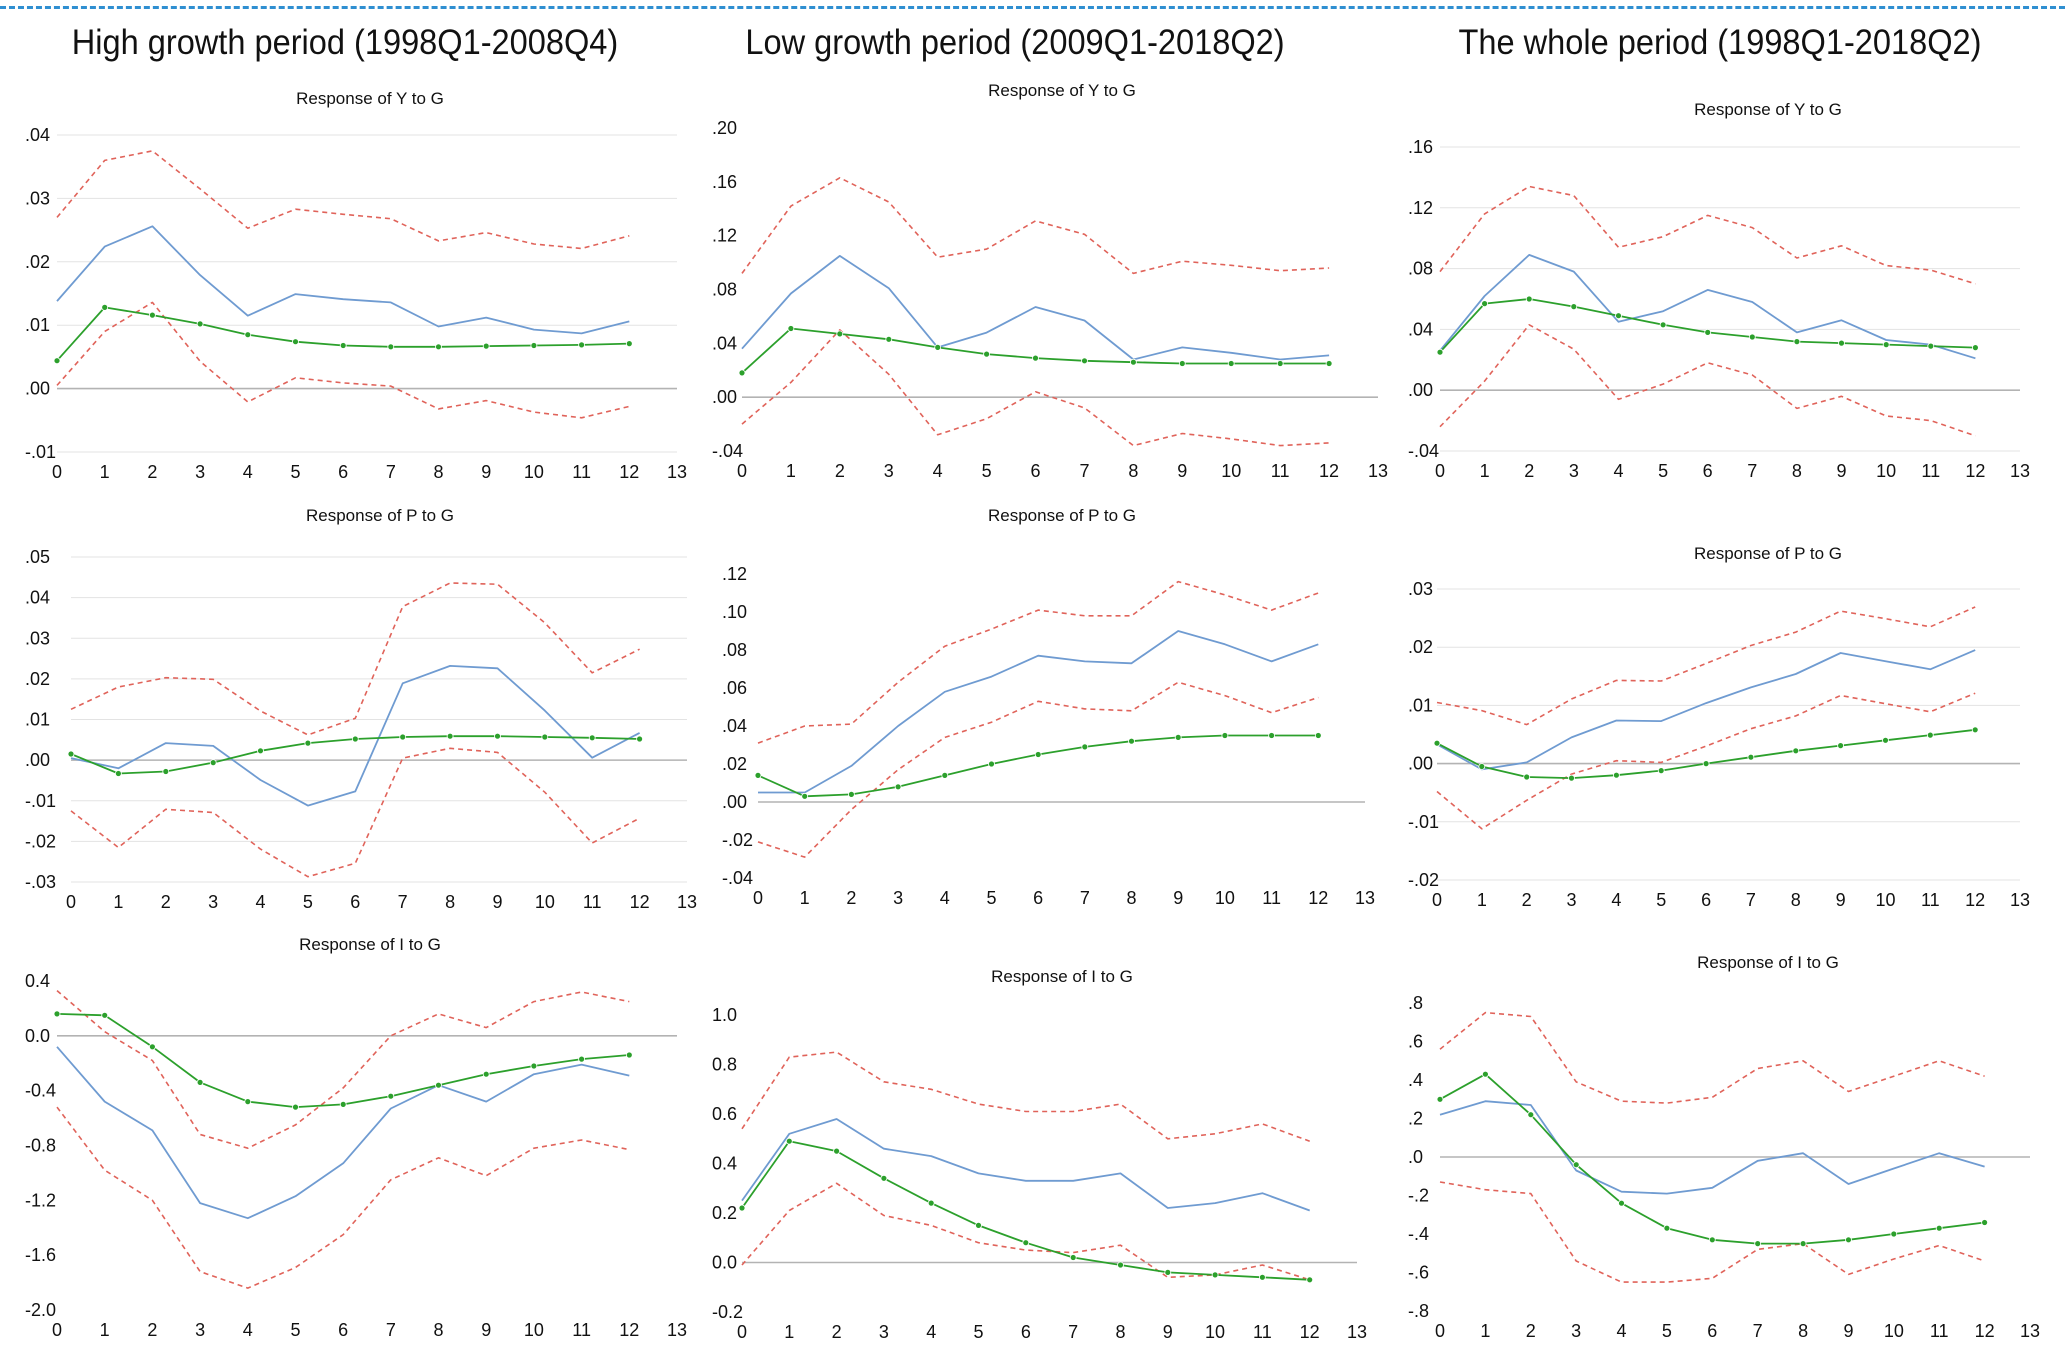 This screenshot has height=1360, width=2065. Describe the element at coordinates (40, 1255) in the screenshot. I see `y-tick-label: -1.6` at that location.